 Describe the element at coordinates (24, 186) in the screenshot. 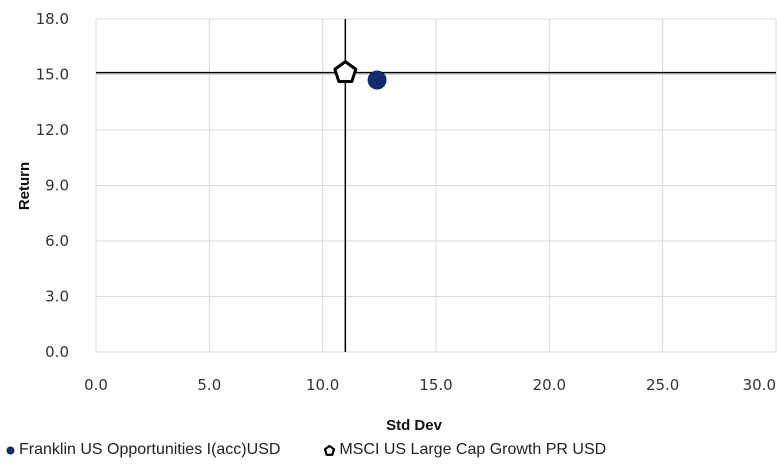

I see `y-axis-title: Return` at that location.